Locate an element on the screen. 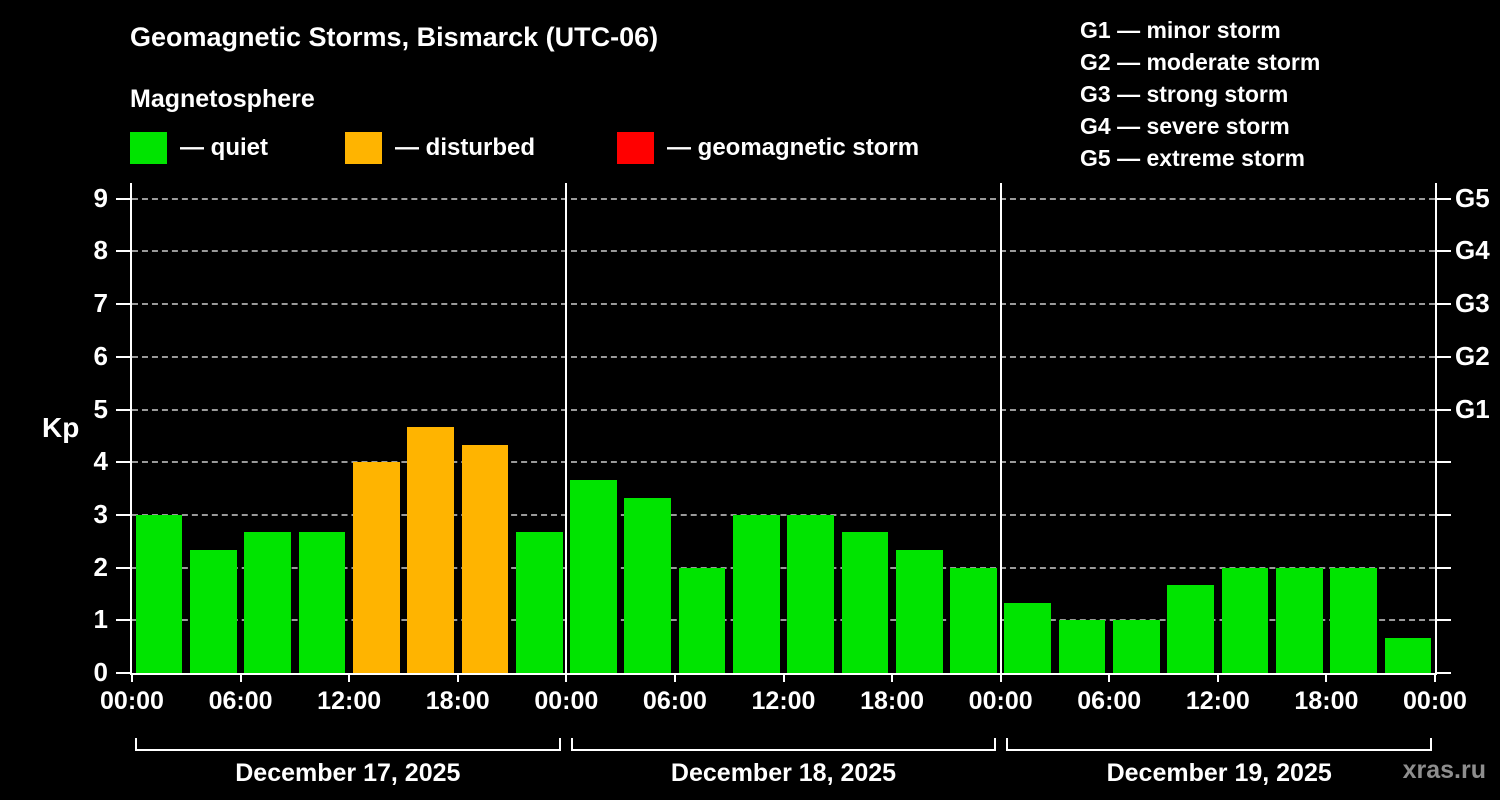 The height and width of the screenshot is (800, 1500). day-section: December 17, 2025 is located at coordinates (348, 763).